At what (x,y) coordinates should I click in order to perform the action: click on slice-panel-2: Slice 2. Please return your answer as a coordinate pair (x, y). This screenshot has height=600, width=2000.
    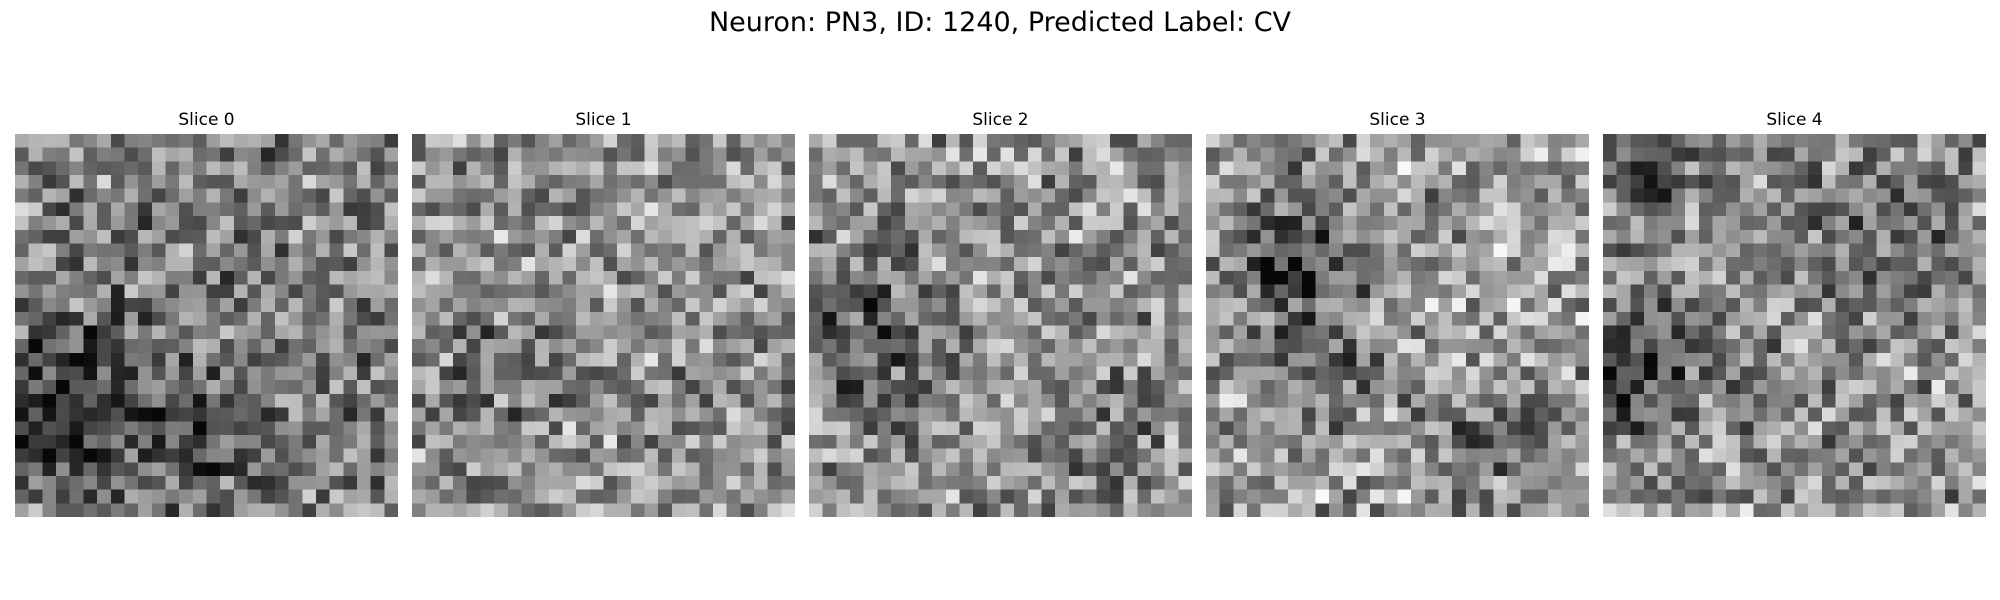
    Looking at the image, I should click on (1000, 120).